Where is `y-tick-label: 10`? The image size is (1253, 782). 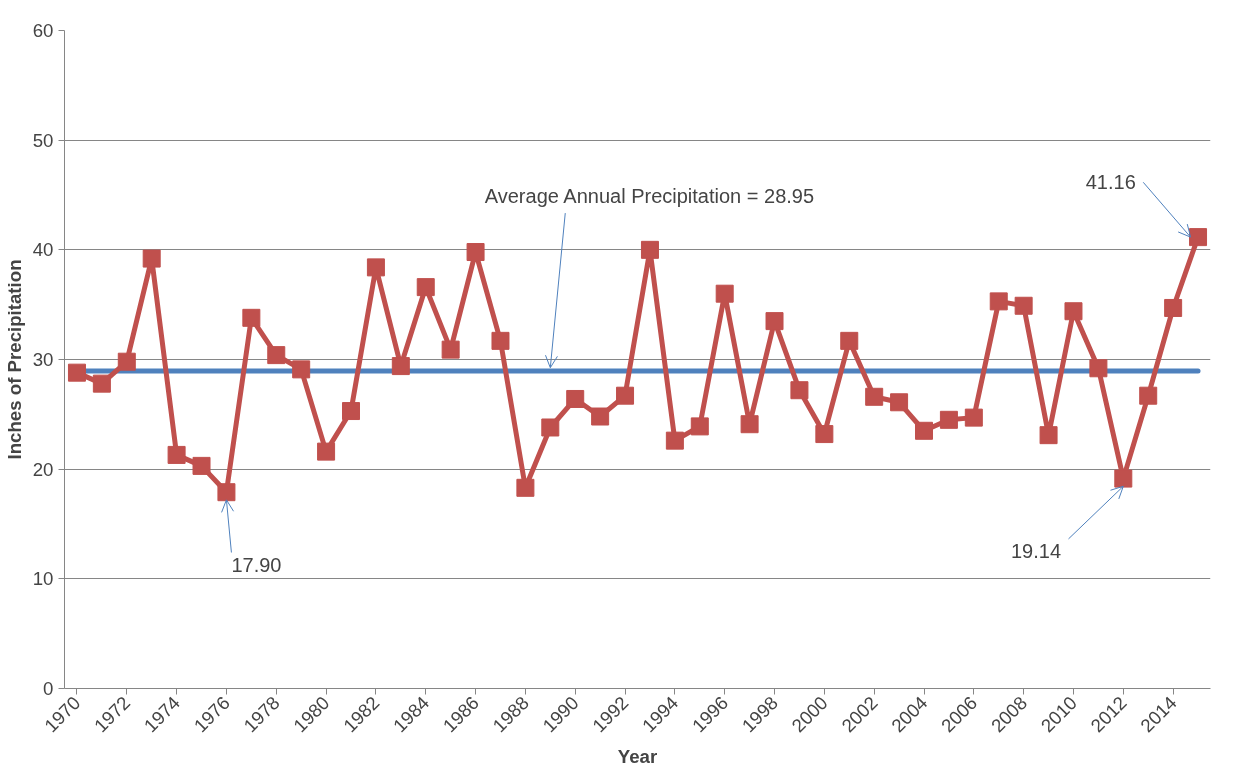
y-tick-label: 10 is located at coordinates (43, 579).